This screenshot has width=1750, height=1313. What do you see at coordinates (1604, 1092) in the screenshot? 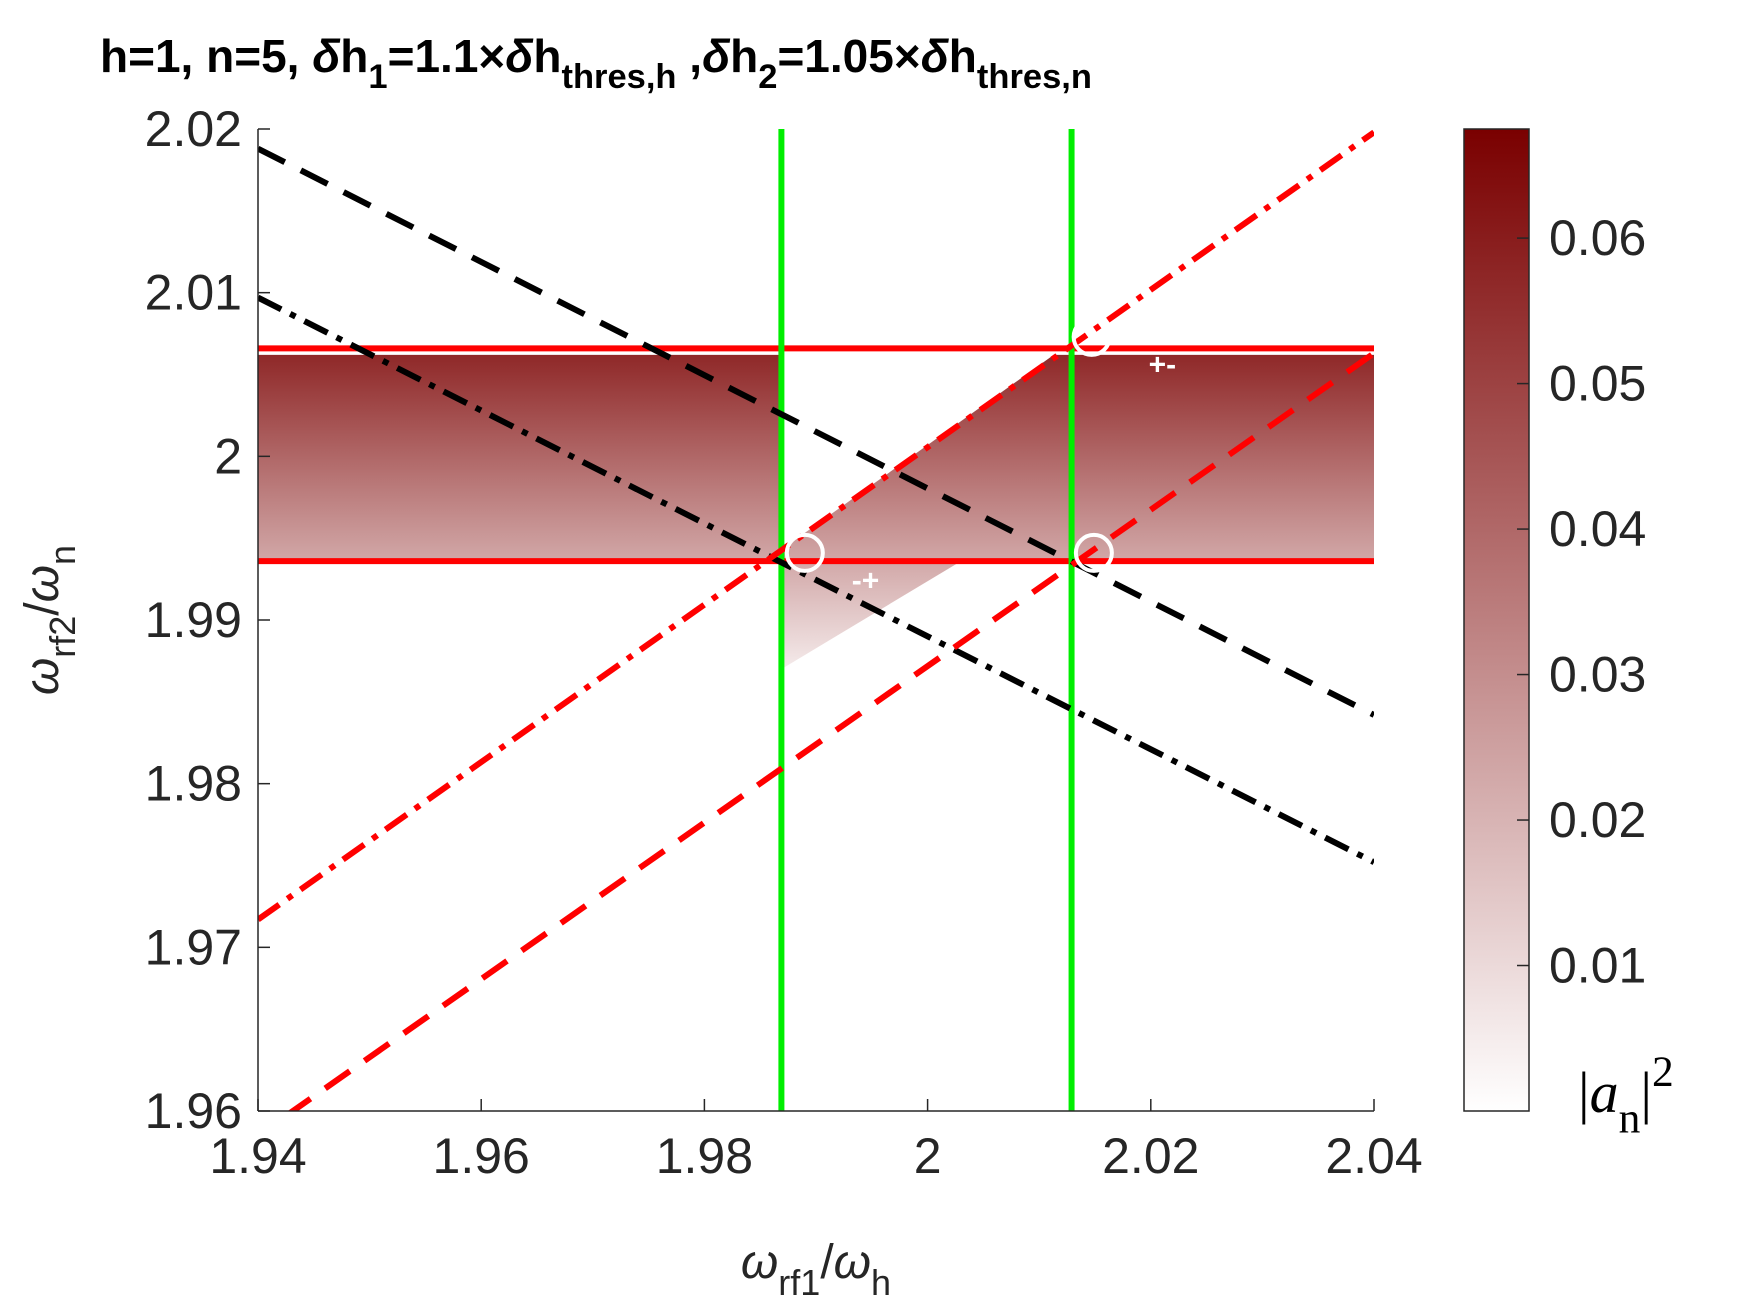
I see `text-part: a` at bounding box center [1604, 1092].